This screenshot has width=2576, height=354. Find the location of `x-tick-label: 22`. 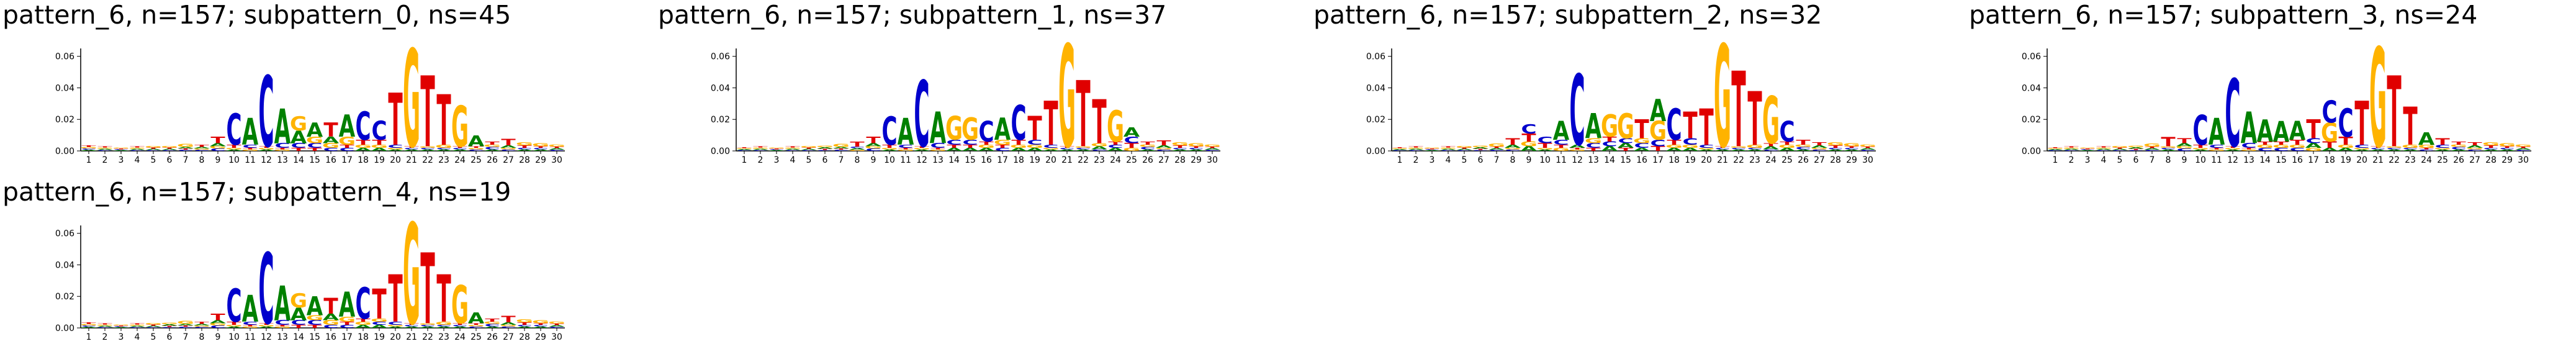

x-tick-label: 22 is located at coordinates (427, 337).